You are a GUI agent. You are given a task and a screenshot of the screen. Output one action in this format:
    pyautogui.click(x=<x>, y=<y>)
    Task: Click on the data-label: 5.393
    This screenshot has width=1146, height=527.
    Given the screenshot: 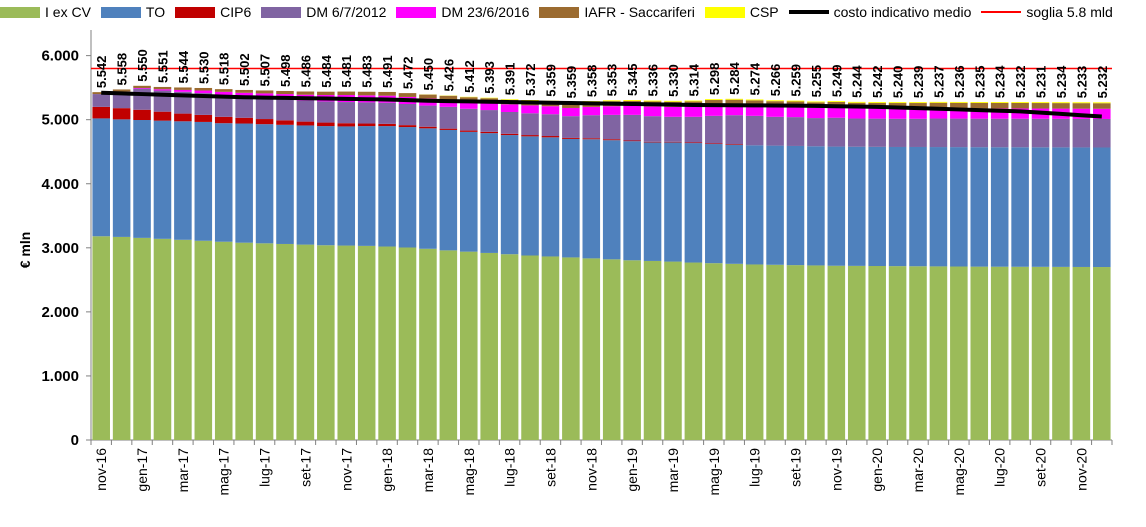 What is the action you would take?
    pyautogui.click(x=489, y=77)
    